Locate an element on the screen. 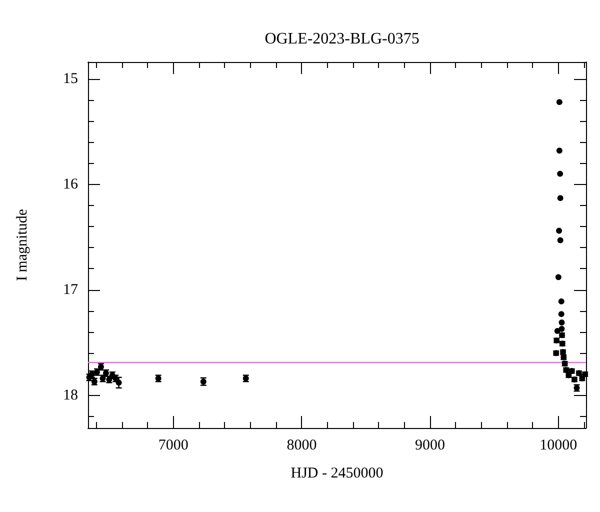 Image resolution: width=600 pixels, height=512 pixels. y-tick-label: 16 is located at coordinates (70, 184).